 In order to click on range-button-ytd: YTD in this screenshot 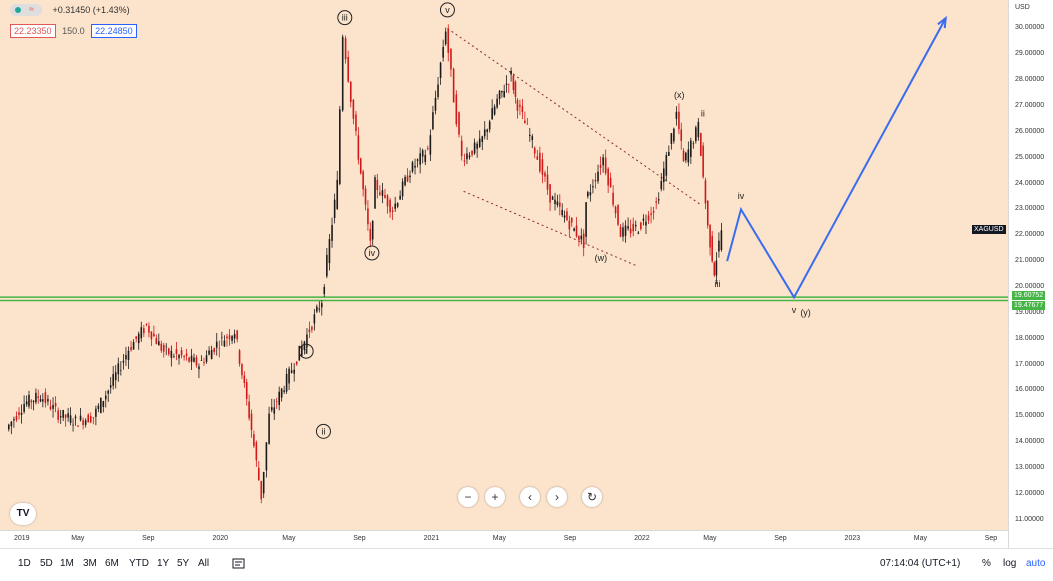, I will do `click(139, 563)`.